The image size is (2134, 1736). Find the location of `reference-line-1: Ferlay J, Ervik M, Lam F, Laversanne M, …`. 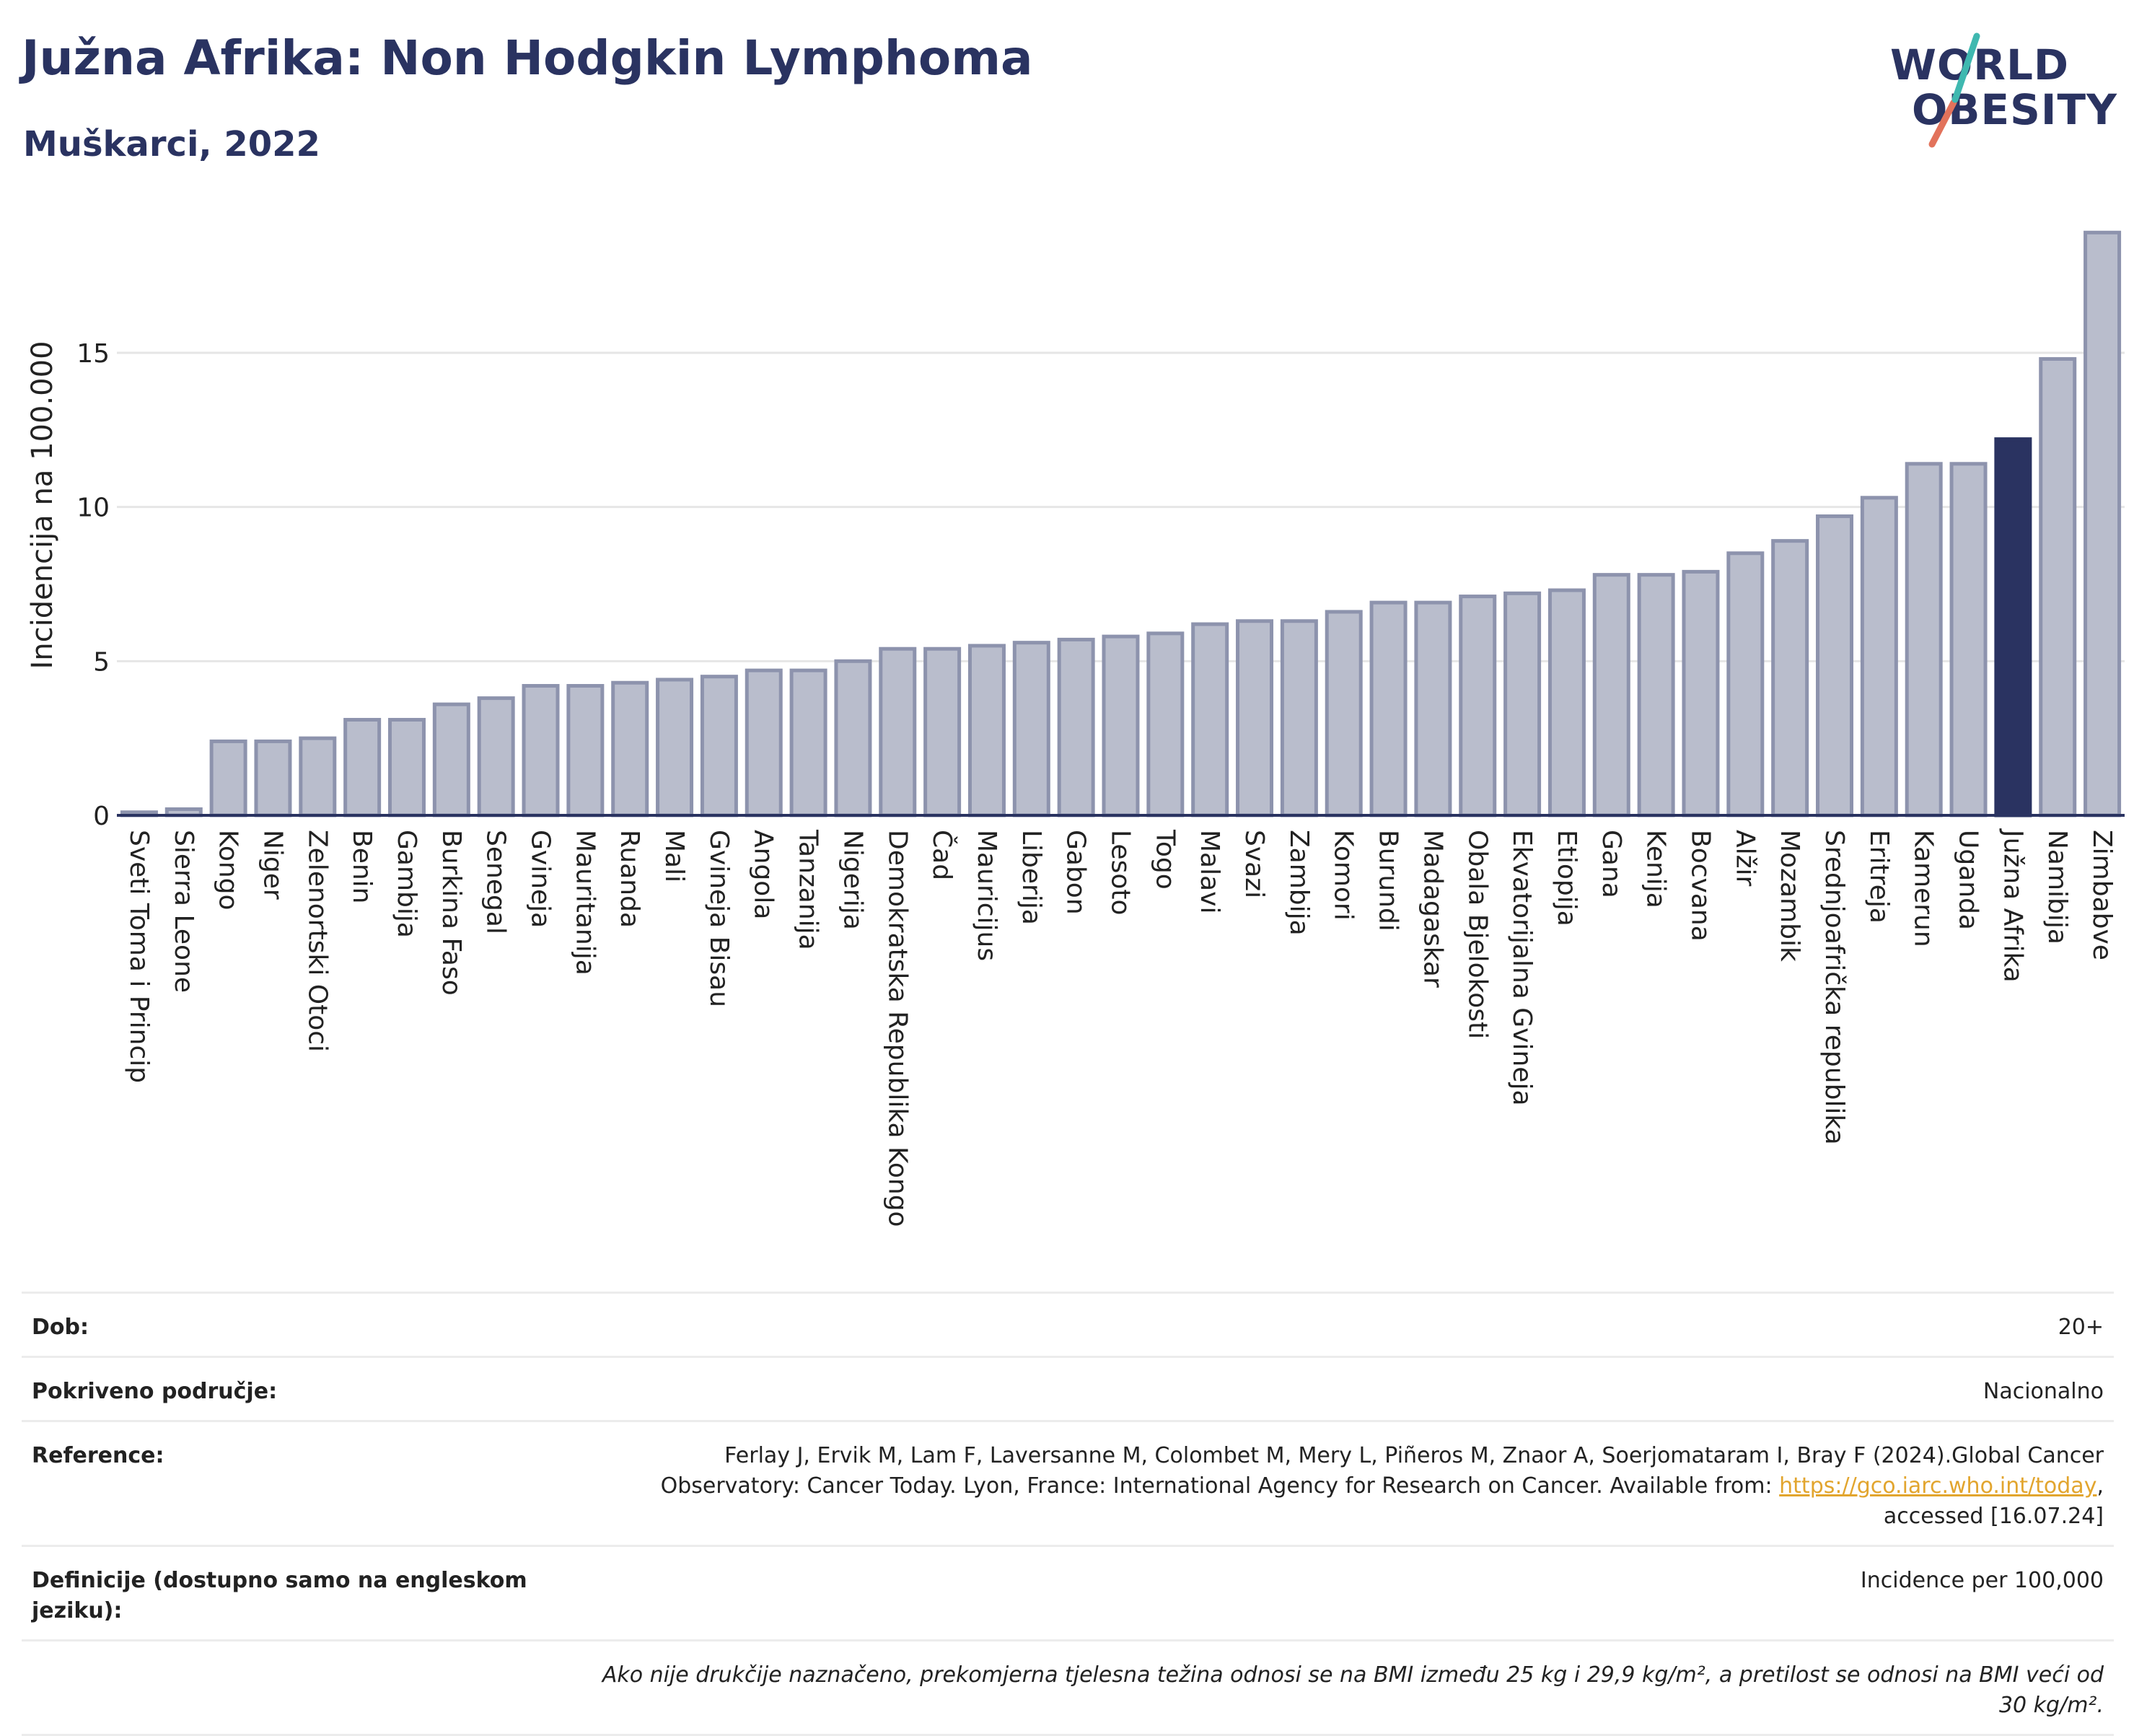

reference-line-1: Ferlay J, Ervik M, Lam F, Laversanne M, … is located at coordinates (1414, 1455).